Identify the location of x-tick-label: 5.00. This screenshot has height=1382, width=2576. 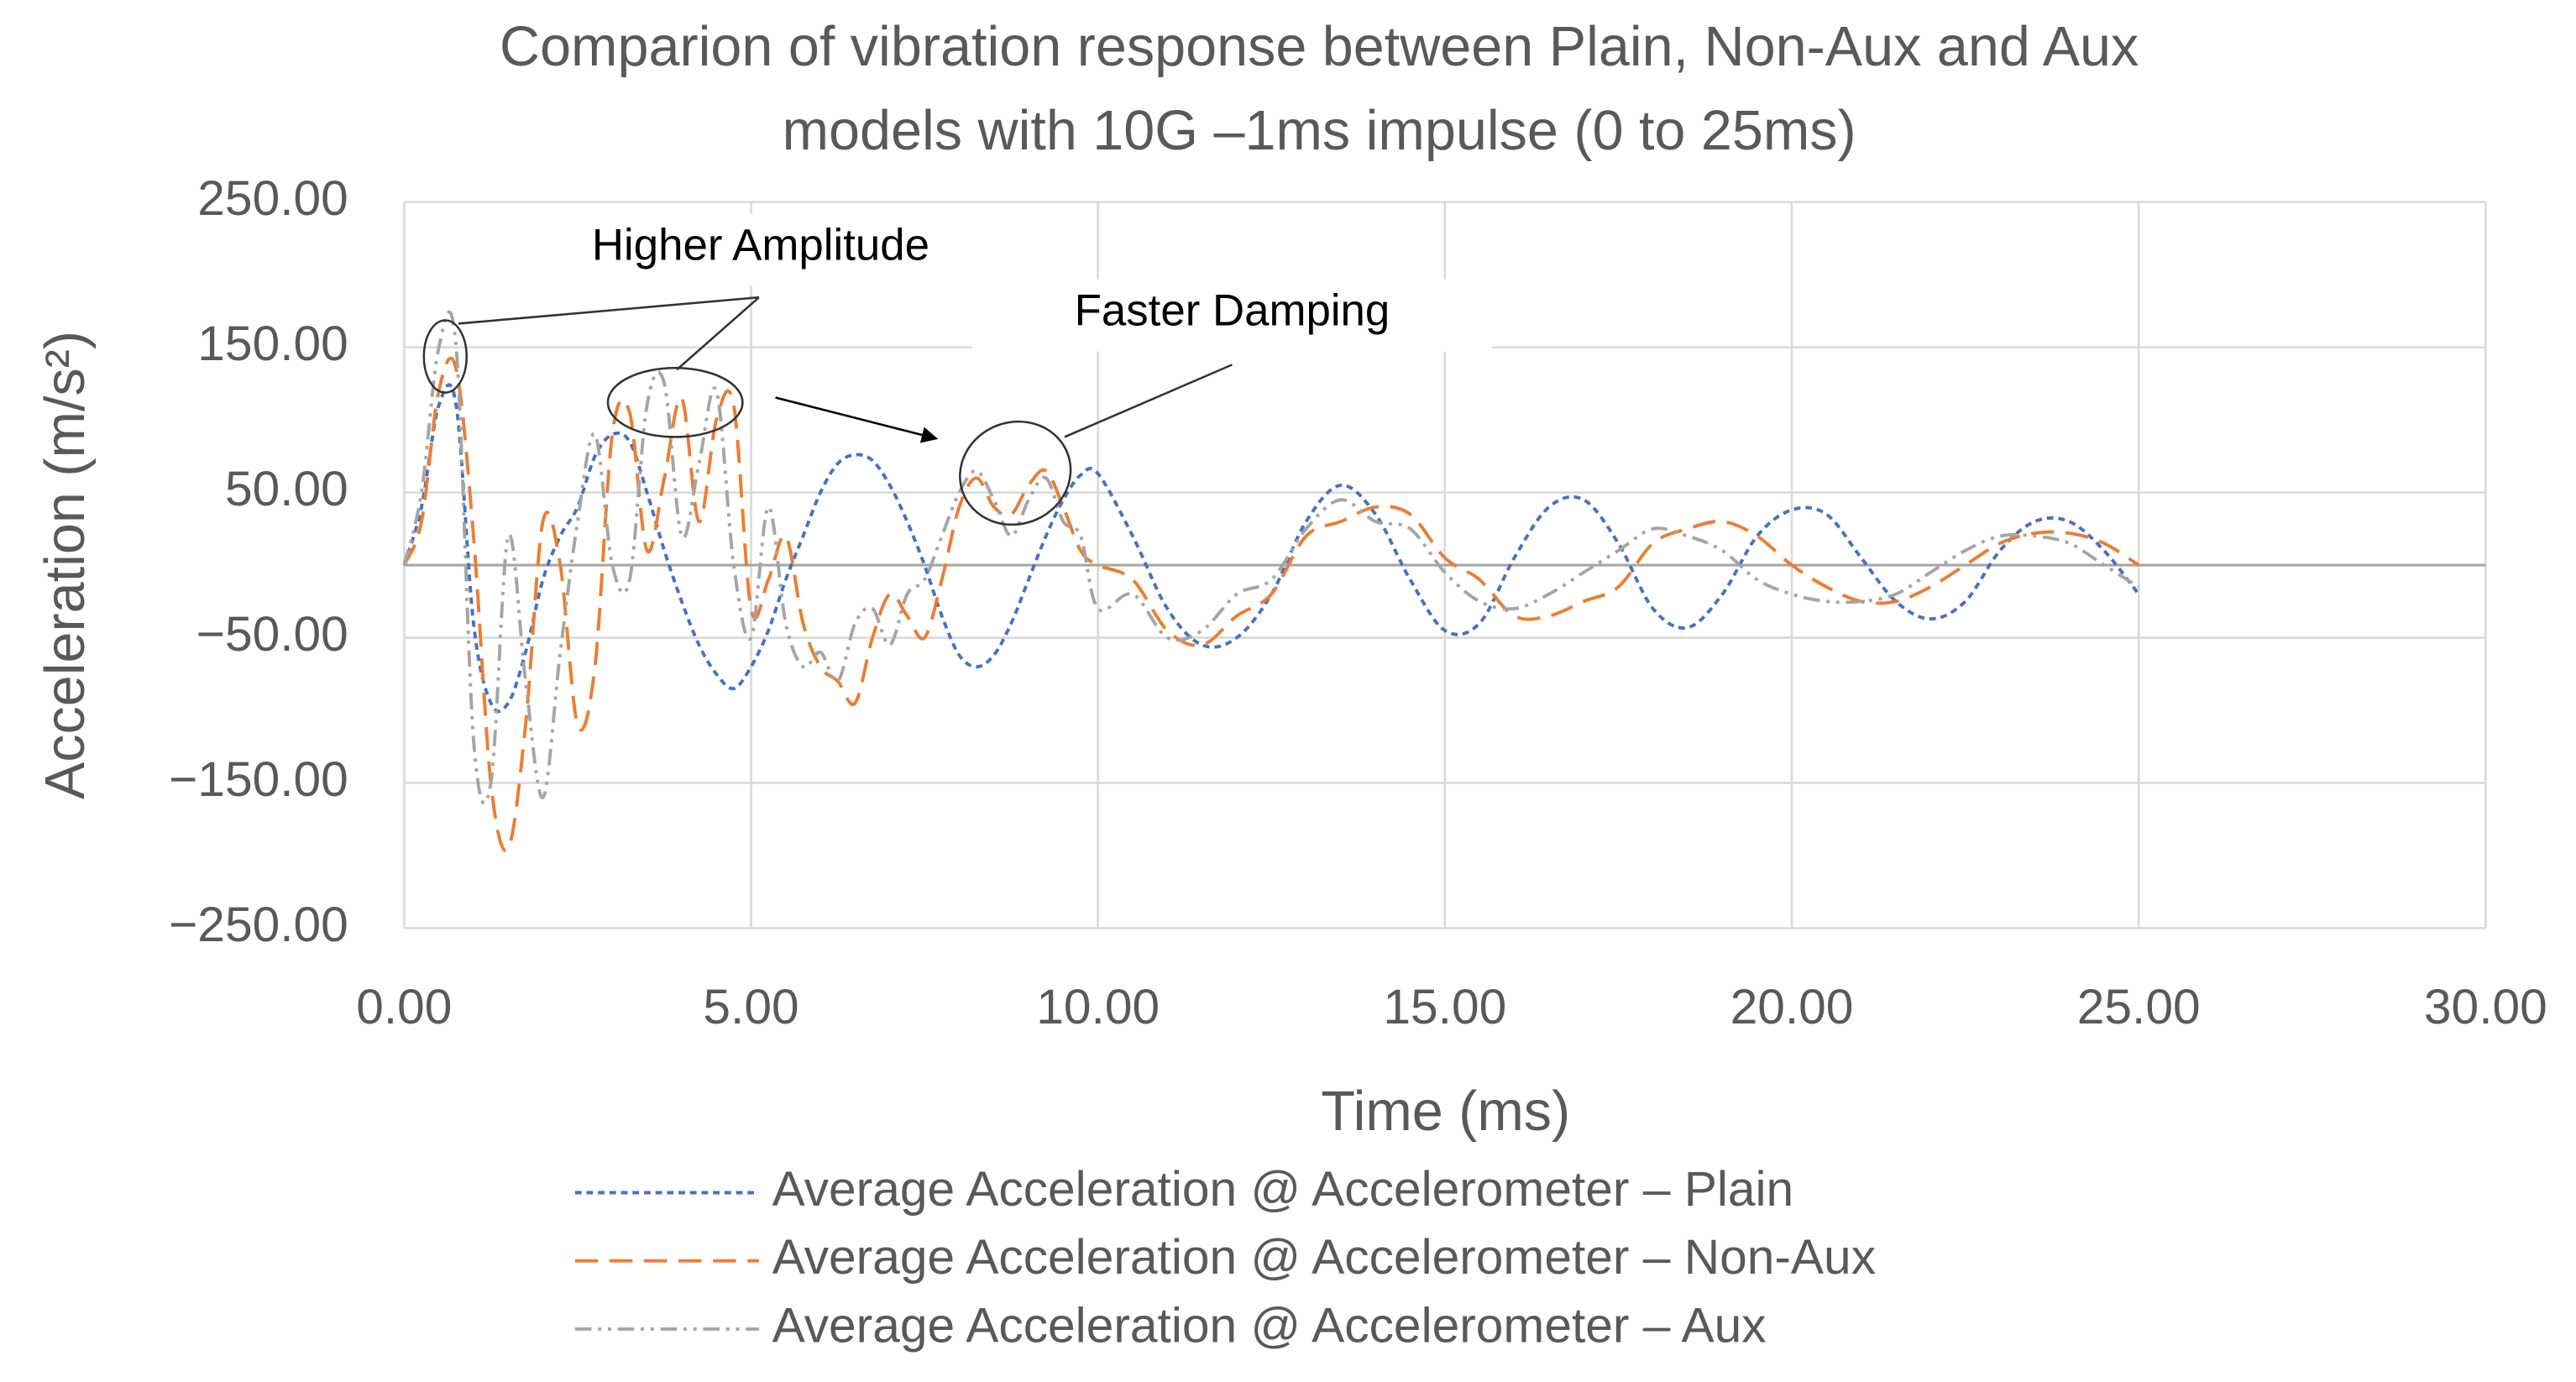
(750, 1007).